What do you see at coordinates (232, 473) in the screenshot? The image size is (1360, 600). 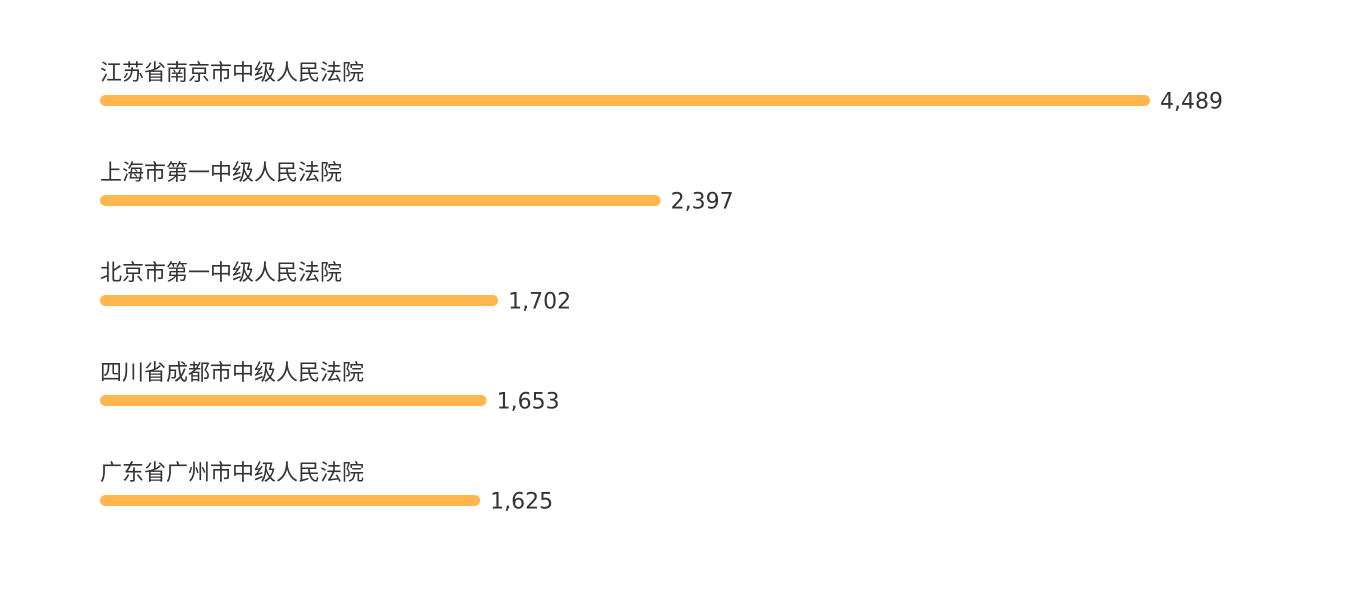 I see `category-label: 广东省广州市中级人民法院` at bounding box center [232, 473].